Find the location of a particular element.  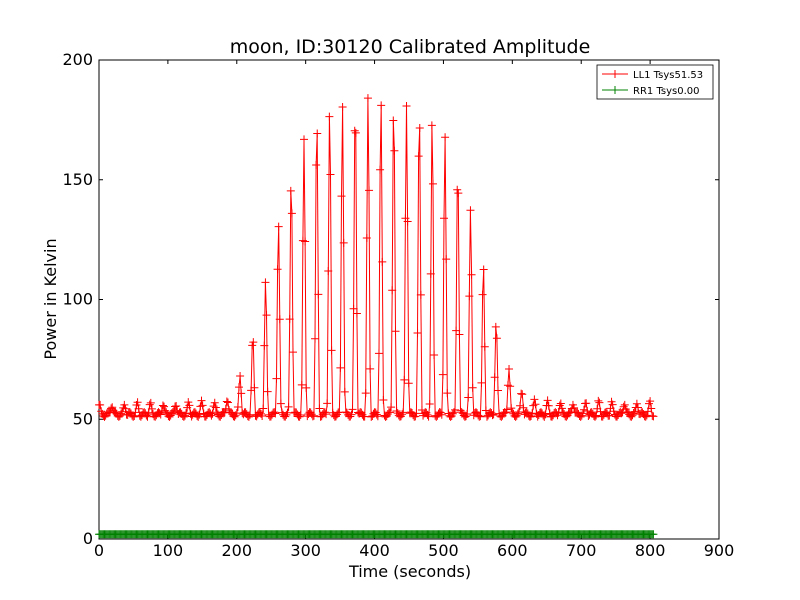

y-tick-label: 150 is located at coordinates (77, 179).